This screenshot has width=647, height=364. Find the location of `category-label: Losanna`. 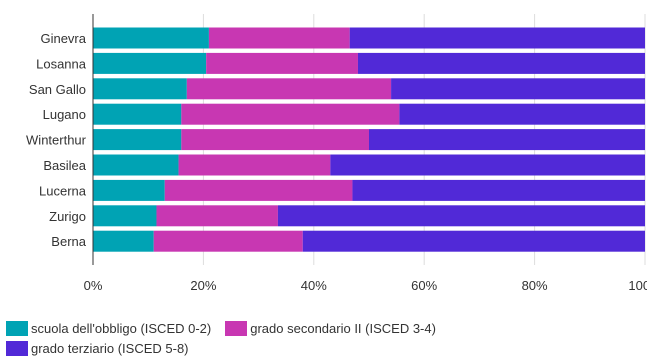

category-label: Losanna is located at coordinates (61, 63).